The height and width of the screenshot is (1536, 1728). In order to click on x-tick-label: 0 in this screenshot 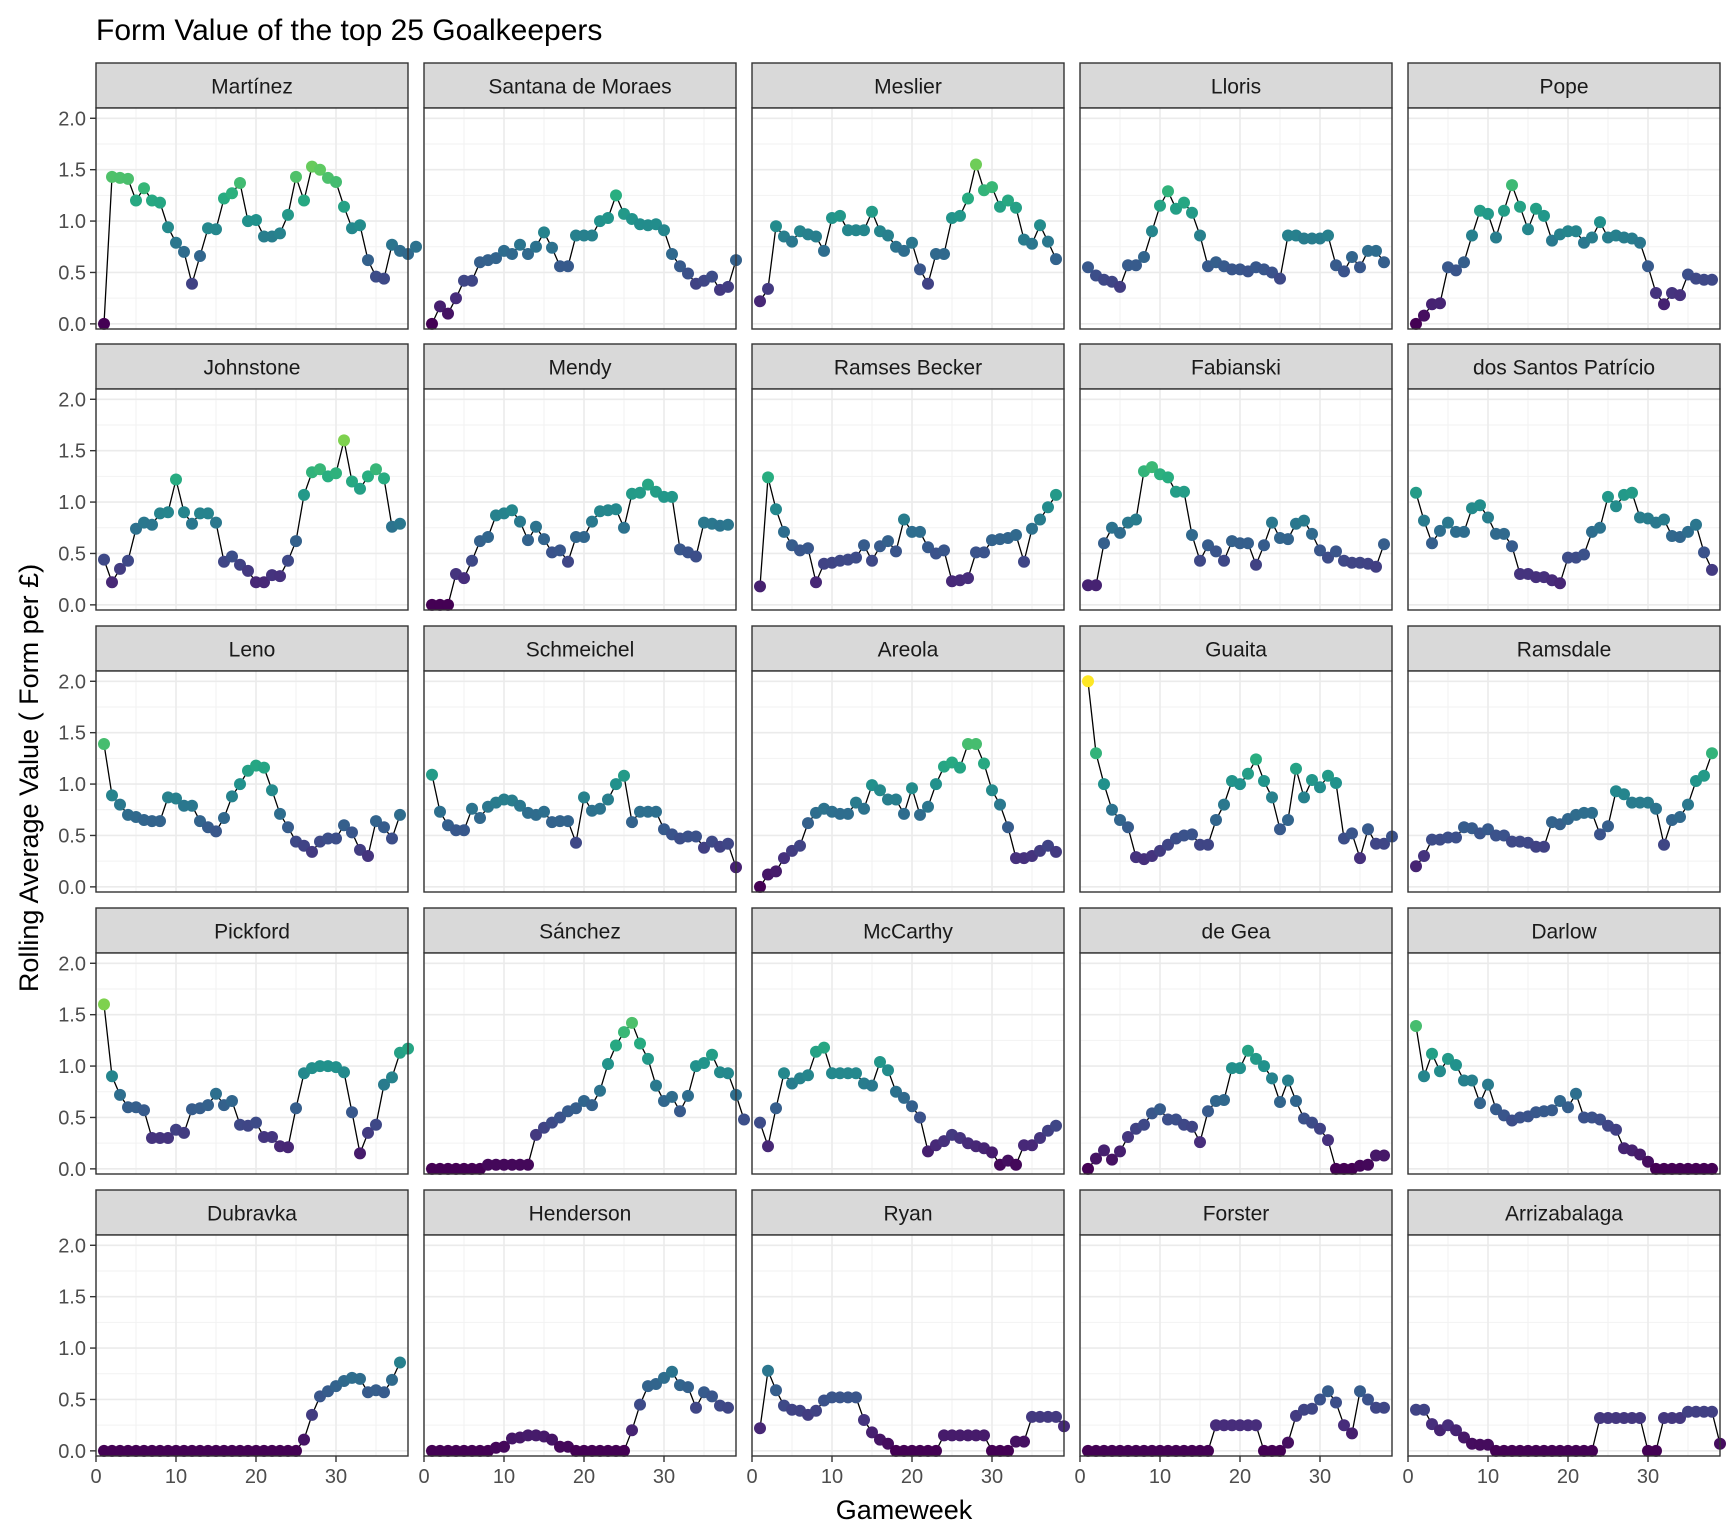, I will do `click(751, 1477)`.